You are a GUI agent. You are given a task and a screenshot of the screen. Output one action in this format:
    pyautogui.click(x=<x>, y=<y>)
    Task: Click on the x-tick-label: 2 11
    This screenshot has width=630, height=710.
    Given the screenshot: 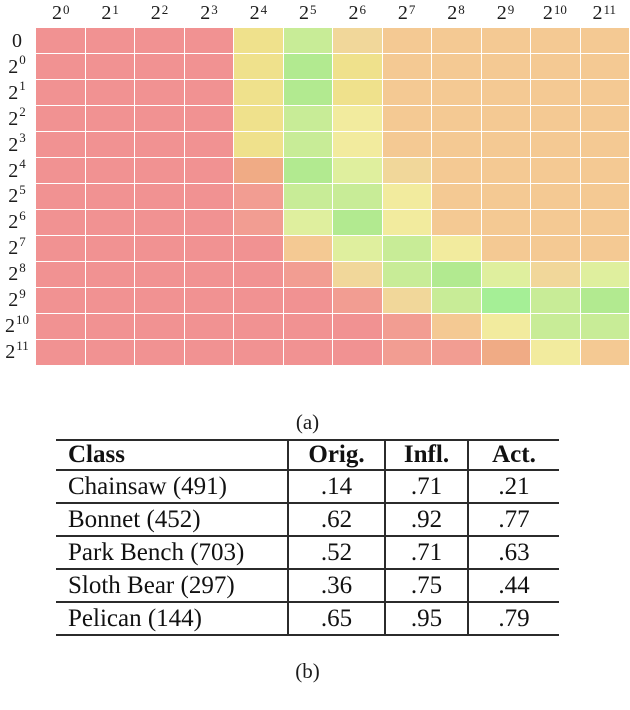 What is the action you would take?
    pyautogui.click(x=604, y=13)
    